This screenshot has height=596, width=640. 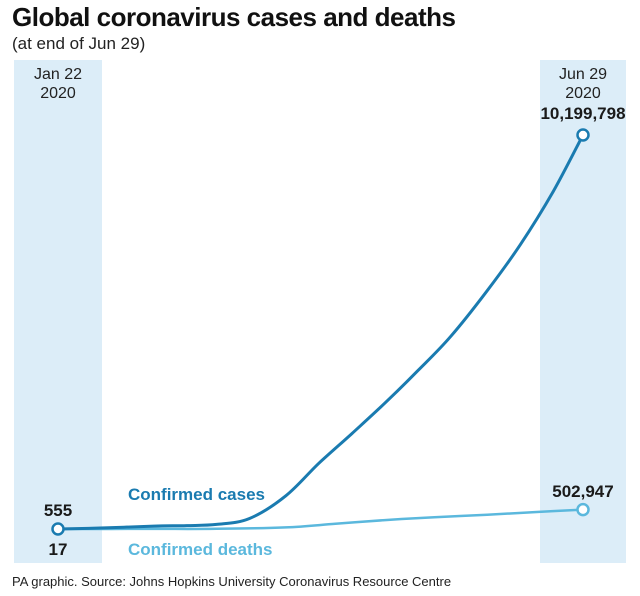 I want to click on series-label-deaths: Confirmed deaths, so click(x=200, y=549).